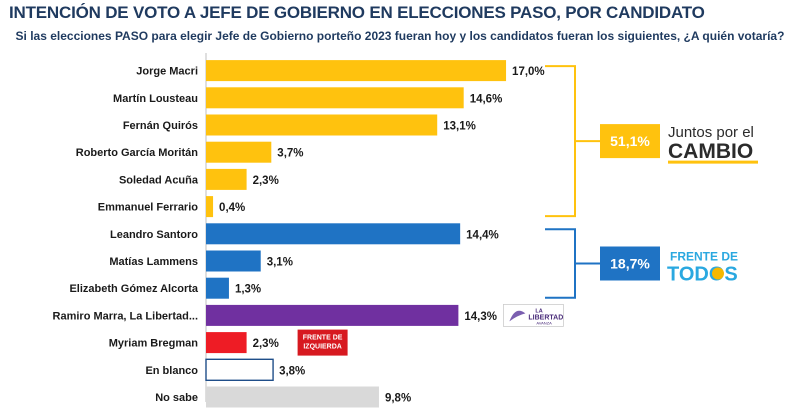 The width and height of the screenshot is (800, 408). I want to click on libertad-logo-frame, so click(533, 315).